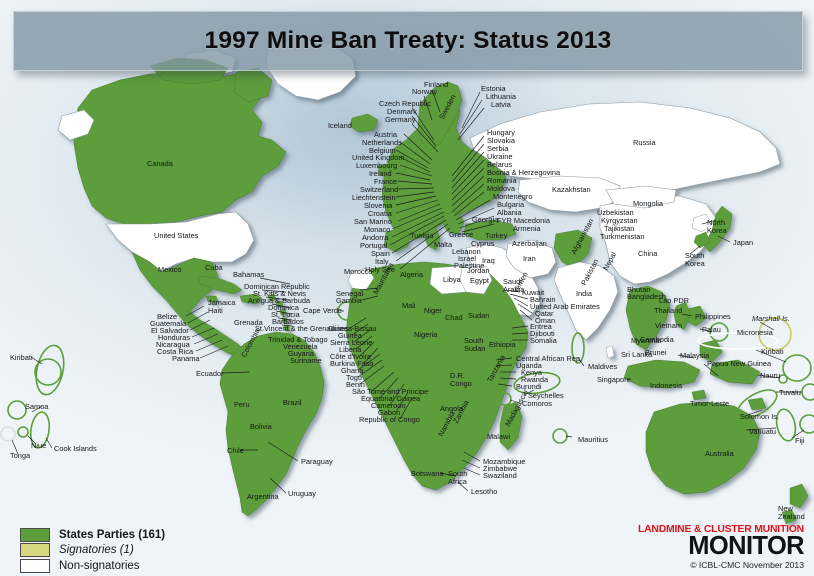 The image size is (814, 576). I want to click on map-label-timor-leste: Timor-Leste, so click(710, 403).